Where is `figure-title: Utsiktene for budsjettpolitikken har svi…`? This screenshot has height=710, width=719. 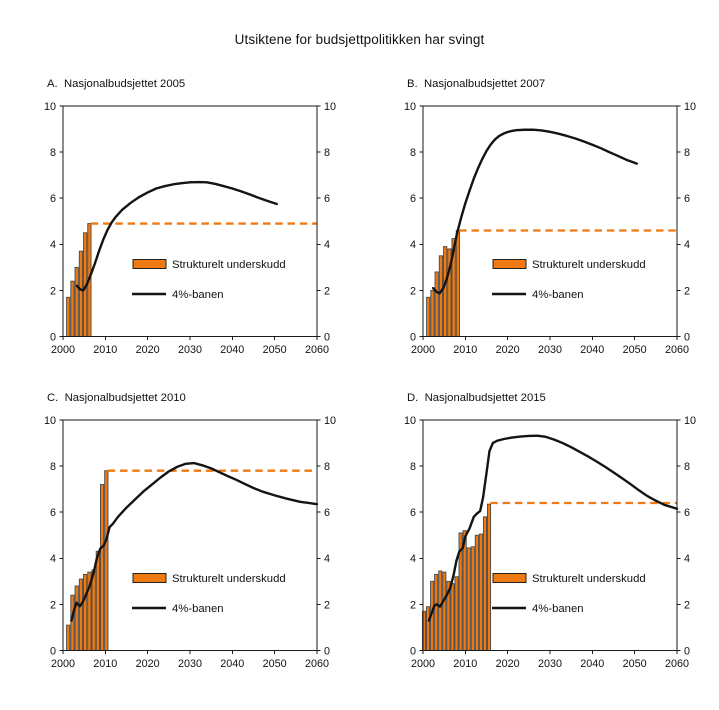 figure-title: Utsiktene for budsjettpolitikken har svi… is located at coordinates (359, 39).